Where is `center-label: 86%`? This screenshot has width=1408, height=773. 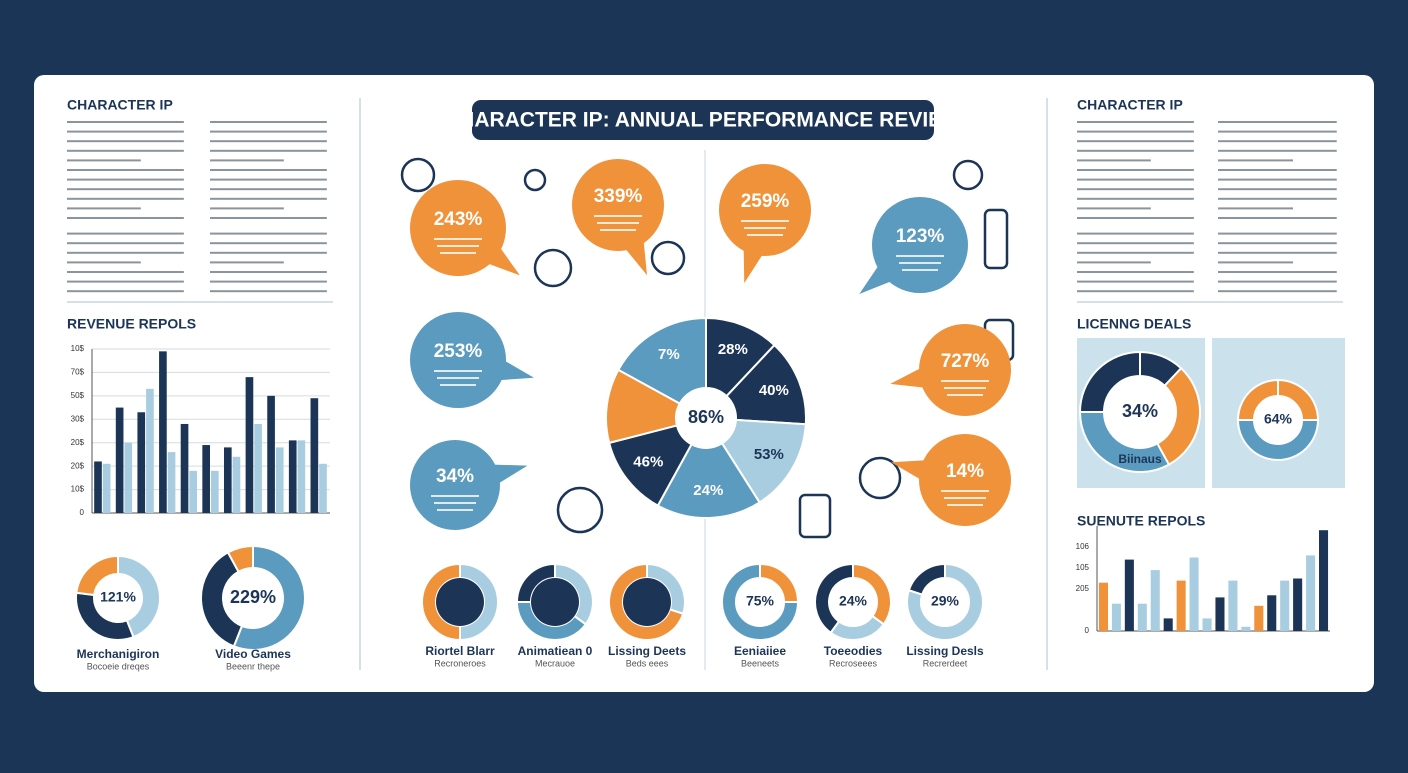 center-label: 86% is located at coordinates (706, 417).